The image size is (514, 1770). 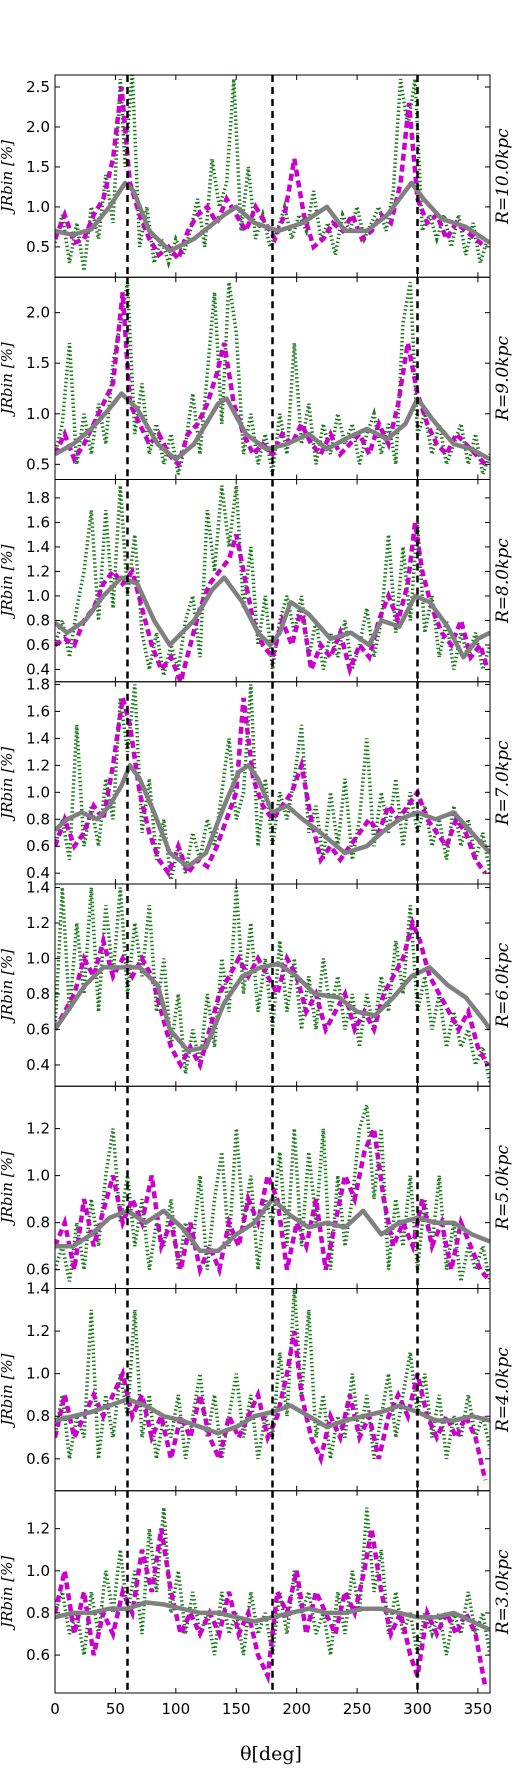 I want to click on panel-frame, so click(x=272, y=1592).